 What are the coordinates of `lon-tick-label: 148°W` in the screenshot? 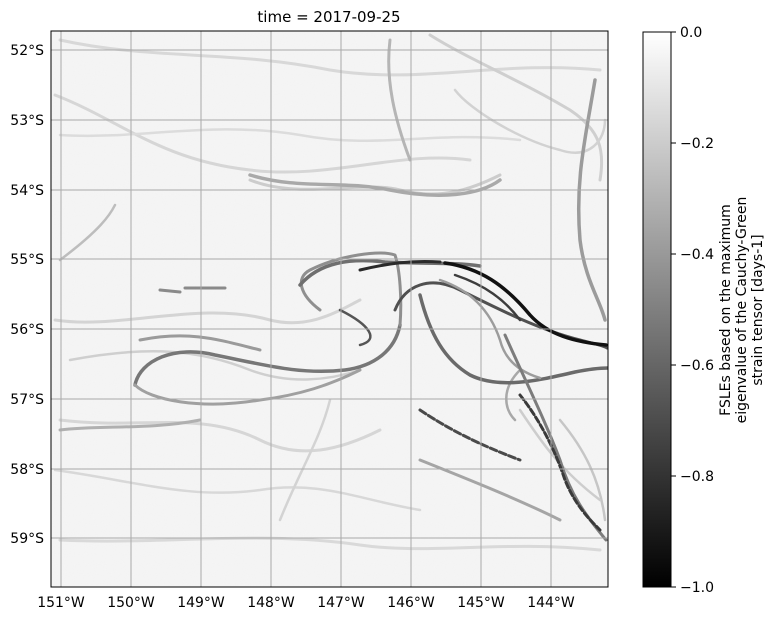 It's located at (271, 603).